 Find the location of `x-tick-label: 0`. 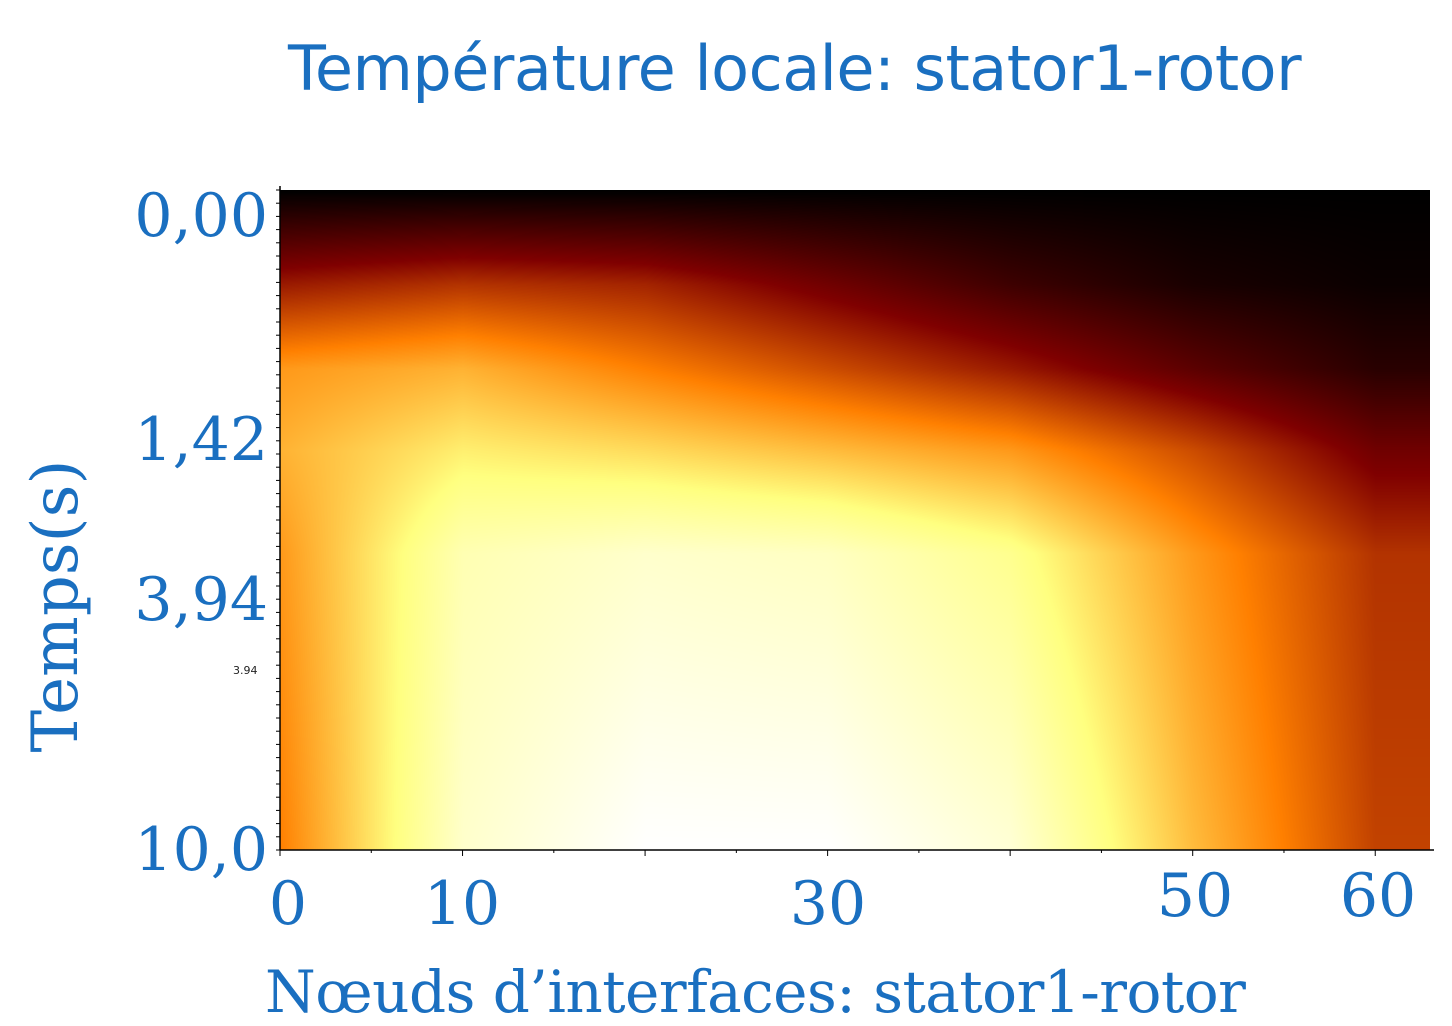

x-tick-label: 0 is located at coordinates (288, 904).